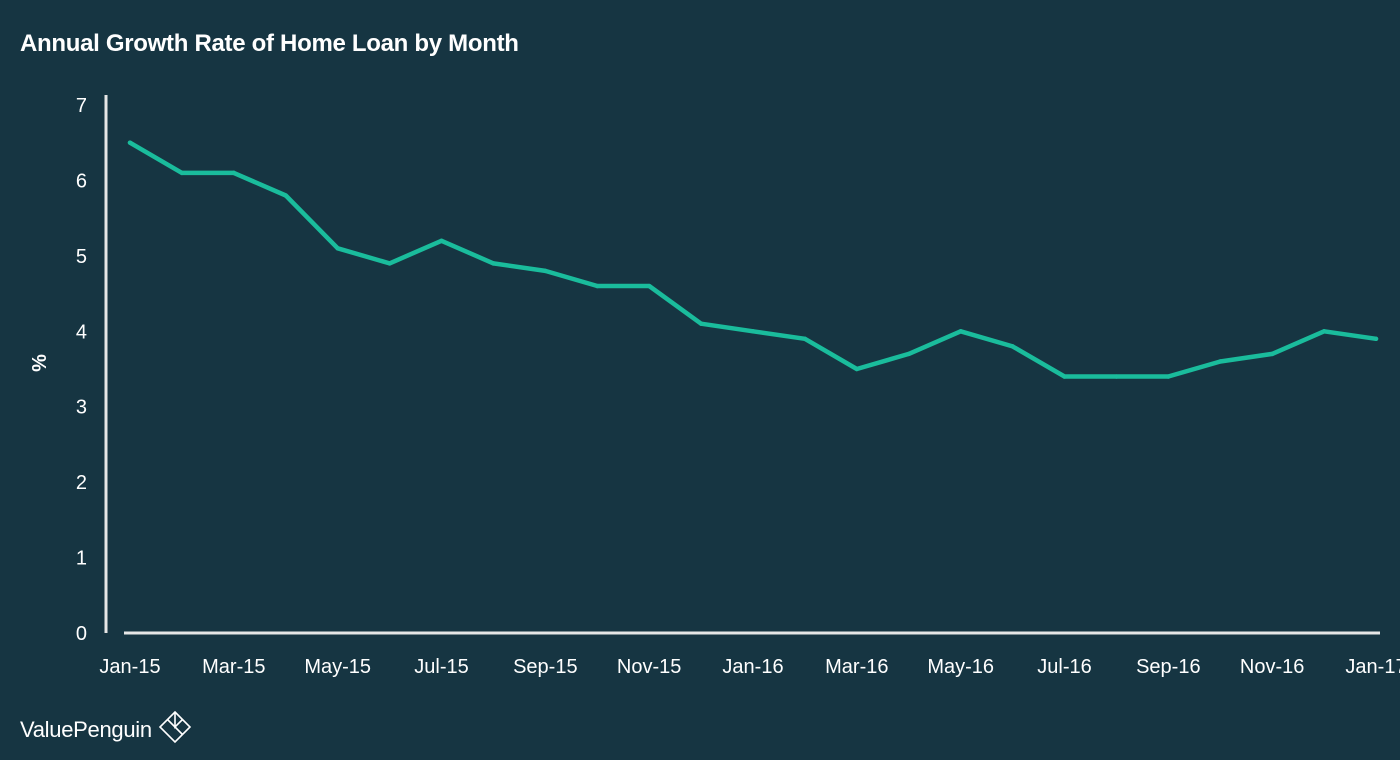 The height and width of the screenshot is (760, 1400). What do you see at coordinates (1372, 667) in the screenshot?
I see `x-tick-label: Jan-17` at bounding box center [1372, 667].